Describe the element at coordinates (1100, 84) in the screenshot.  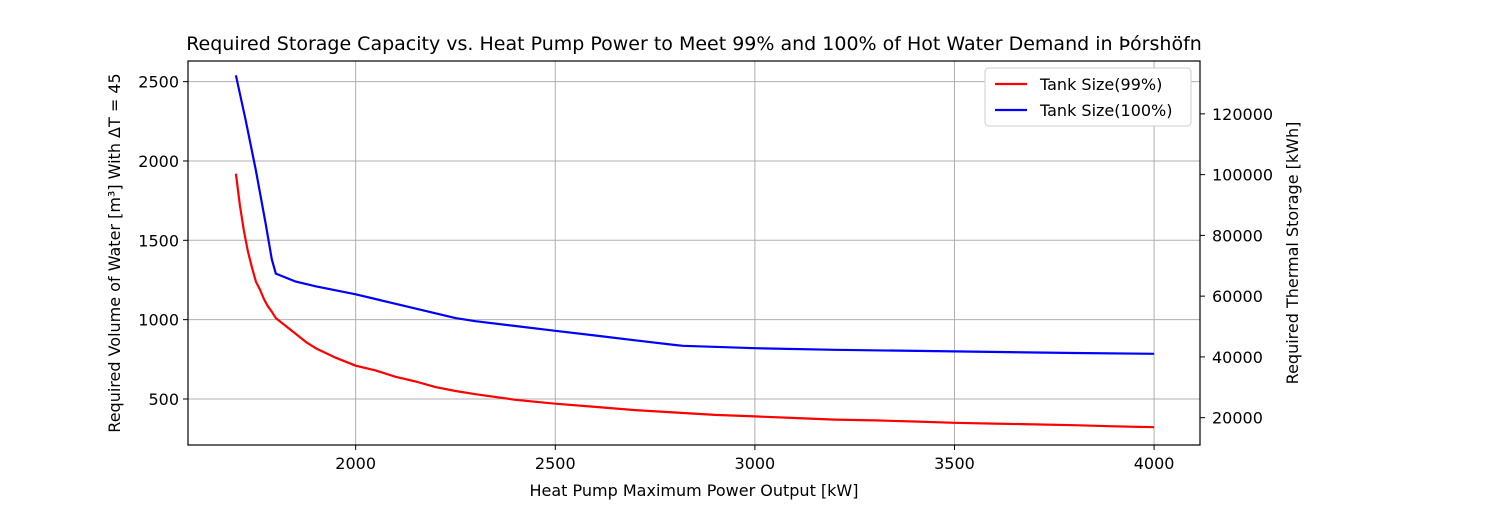
I see `legend-label-99: Tank Size(99%)` at that location.